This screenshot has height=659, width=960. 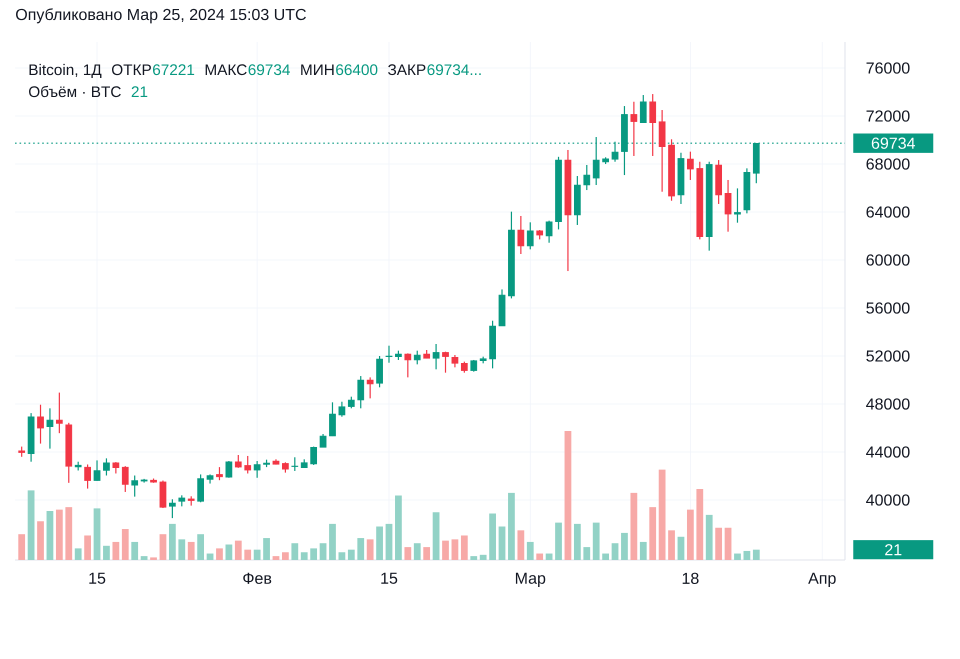 What do you see at coordinates (173, 70) in the screenshot?
I see `annotation: 67221` at bounding box center [173, 70].